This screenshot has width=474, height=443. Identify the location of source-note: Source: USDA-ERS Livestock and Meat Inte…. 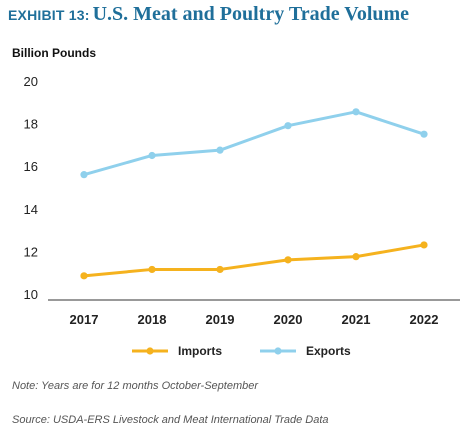
(170, 420).